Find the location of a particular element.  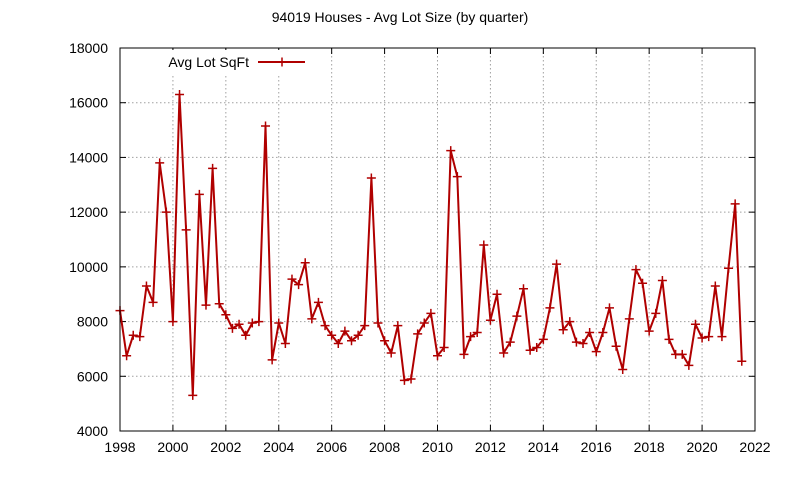

x-tick-label: 2022 is located at coordinates (754, 447).